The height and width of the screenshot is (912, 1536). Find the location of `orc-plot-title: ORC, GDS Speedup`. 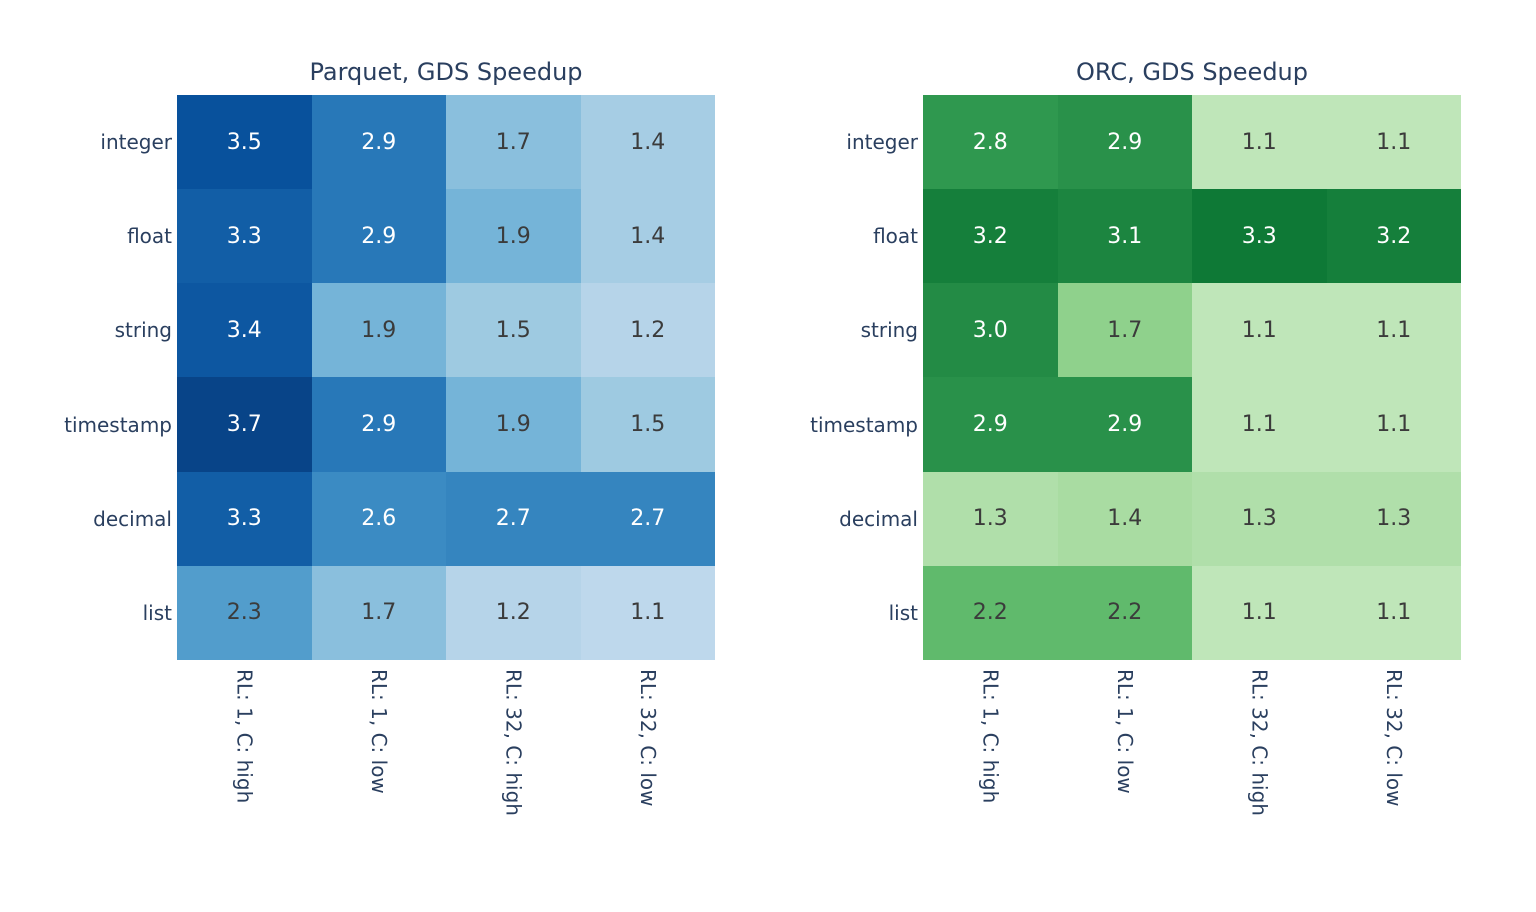

orc-plot-title: ORC, GDS Speedup is located at coordinates (1191, 72).